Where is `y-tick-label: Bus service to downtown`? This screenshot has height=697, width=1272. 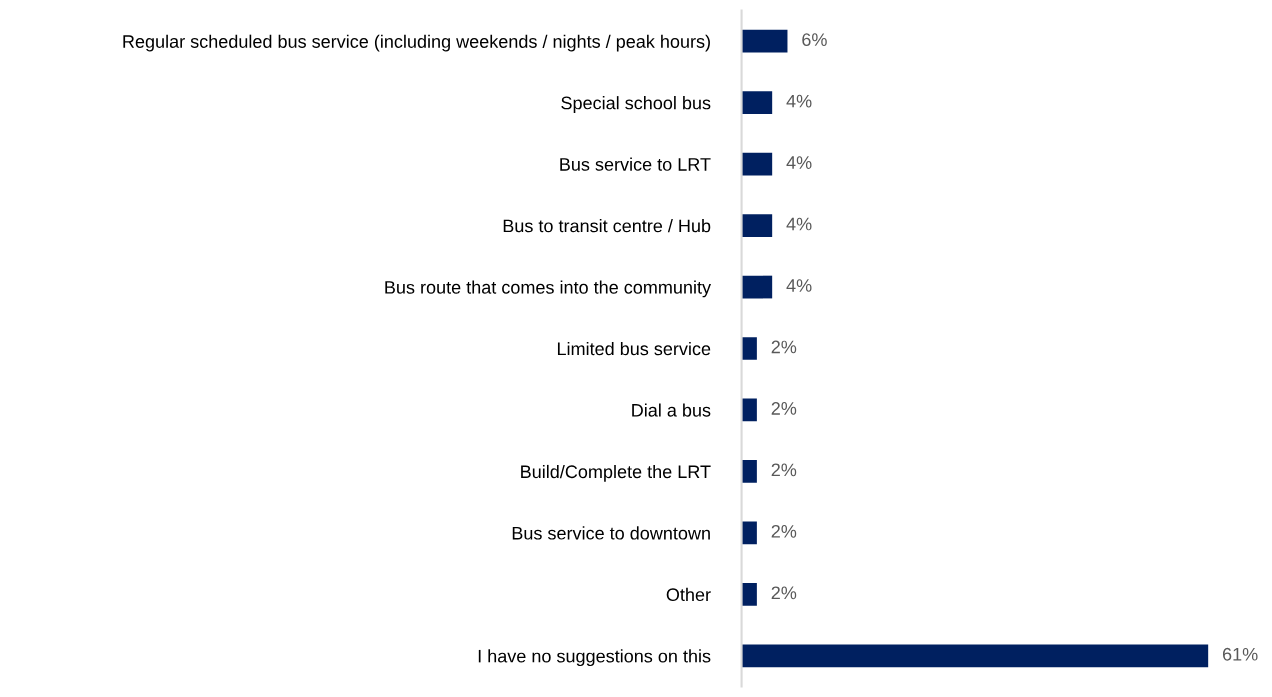
y-tick-label: Bus service to downtown is located at coordinates (611, 533).